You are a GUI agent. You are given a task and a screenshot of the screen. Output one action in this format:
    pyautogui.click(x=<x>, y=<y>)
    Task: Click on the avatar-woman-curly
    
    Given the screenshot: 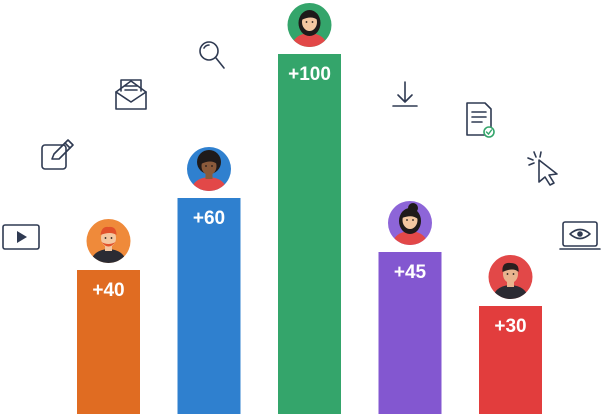 What is the action you would take?
    pyautogui.click(x=209, y=169)
    